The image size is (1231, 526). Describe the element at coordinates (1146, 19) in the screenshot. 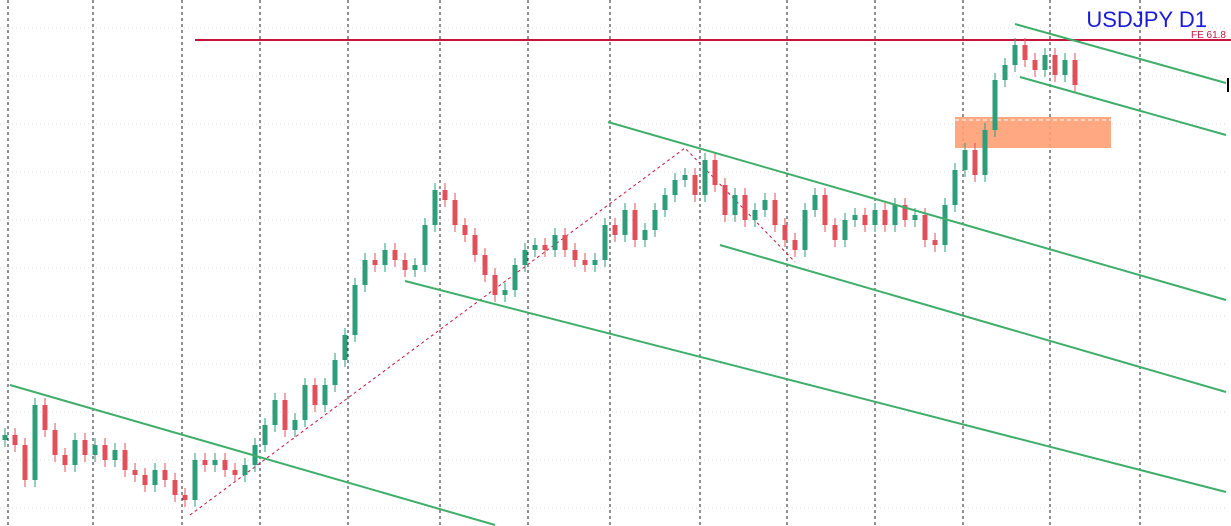

I see `chart-title: USDJPY D1` at that location.